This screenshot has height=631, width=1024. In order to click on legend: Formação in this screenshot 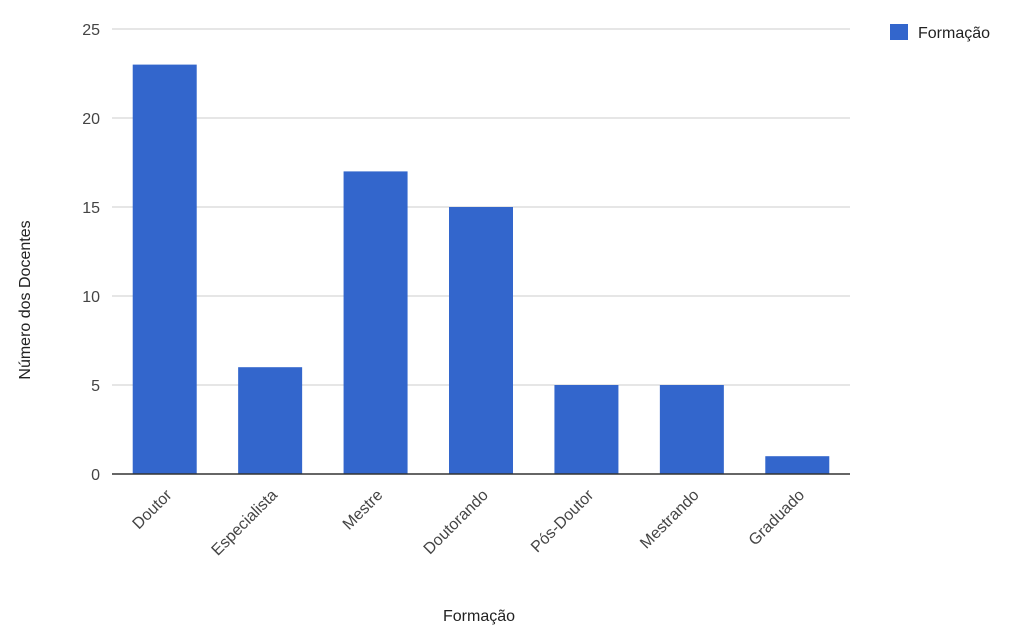, I will do `click(940, 33)`.